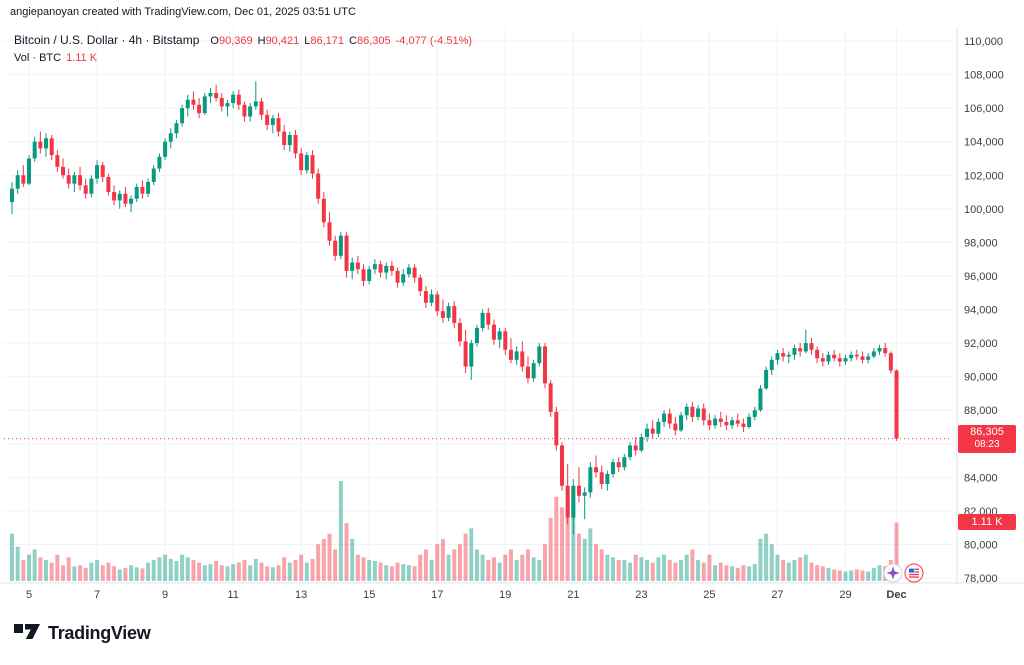  I want to click on price-axis-label: 90,000, so click(981, 378).